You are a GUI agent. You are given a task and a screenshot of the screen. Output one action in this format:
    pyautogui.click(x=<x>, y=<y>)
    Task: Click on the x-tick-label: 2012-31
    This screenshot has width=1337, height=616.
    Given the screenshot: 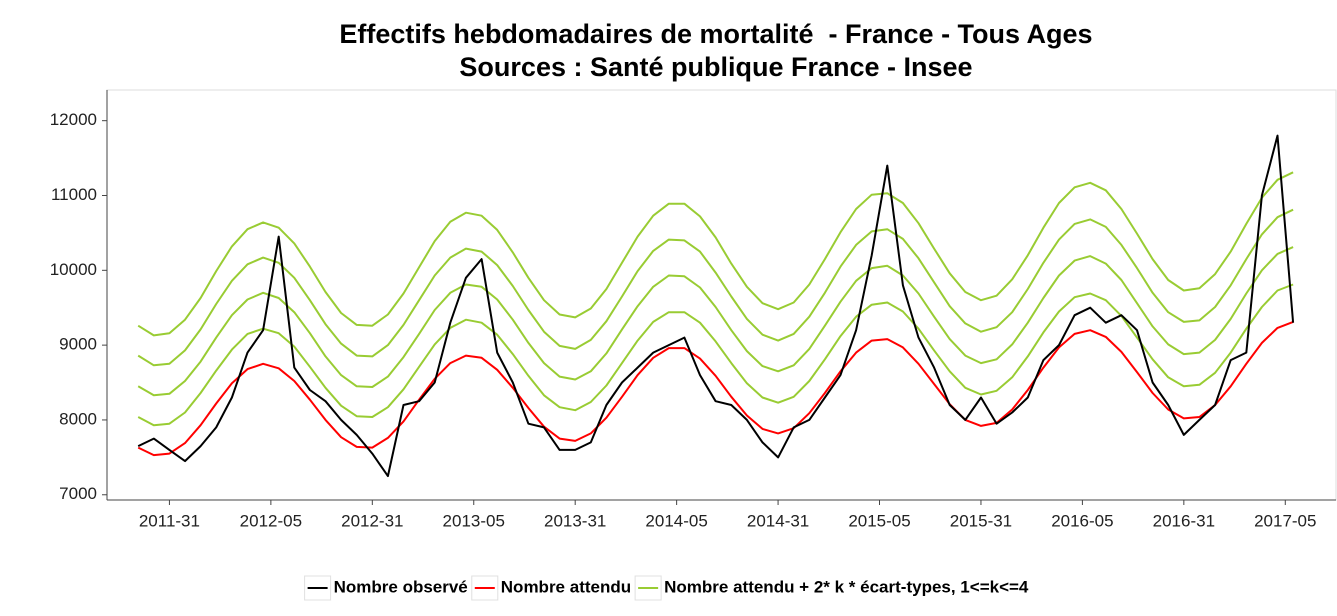 What is the action you would take?
    pyautogui.click(x=372, y=520)
    